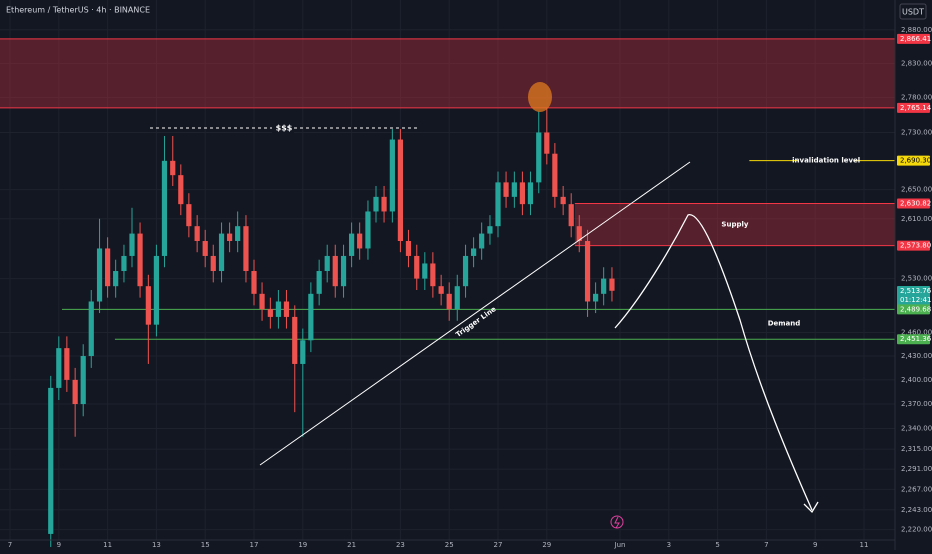 The width and height of the screenshot is (932, 554). I want to click on y-tick-label: 2,430.00, so click(916, 356).